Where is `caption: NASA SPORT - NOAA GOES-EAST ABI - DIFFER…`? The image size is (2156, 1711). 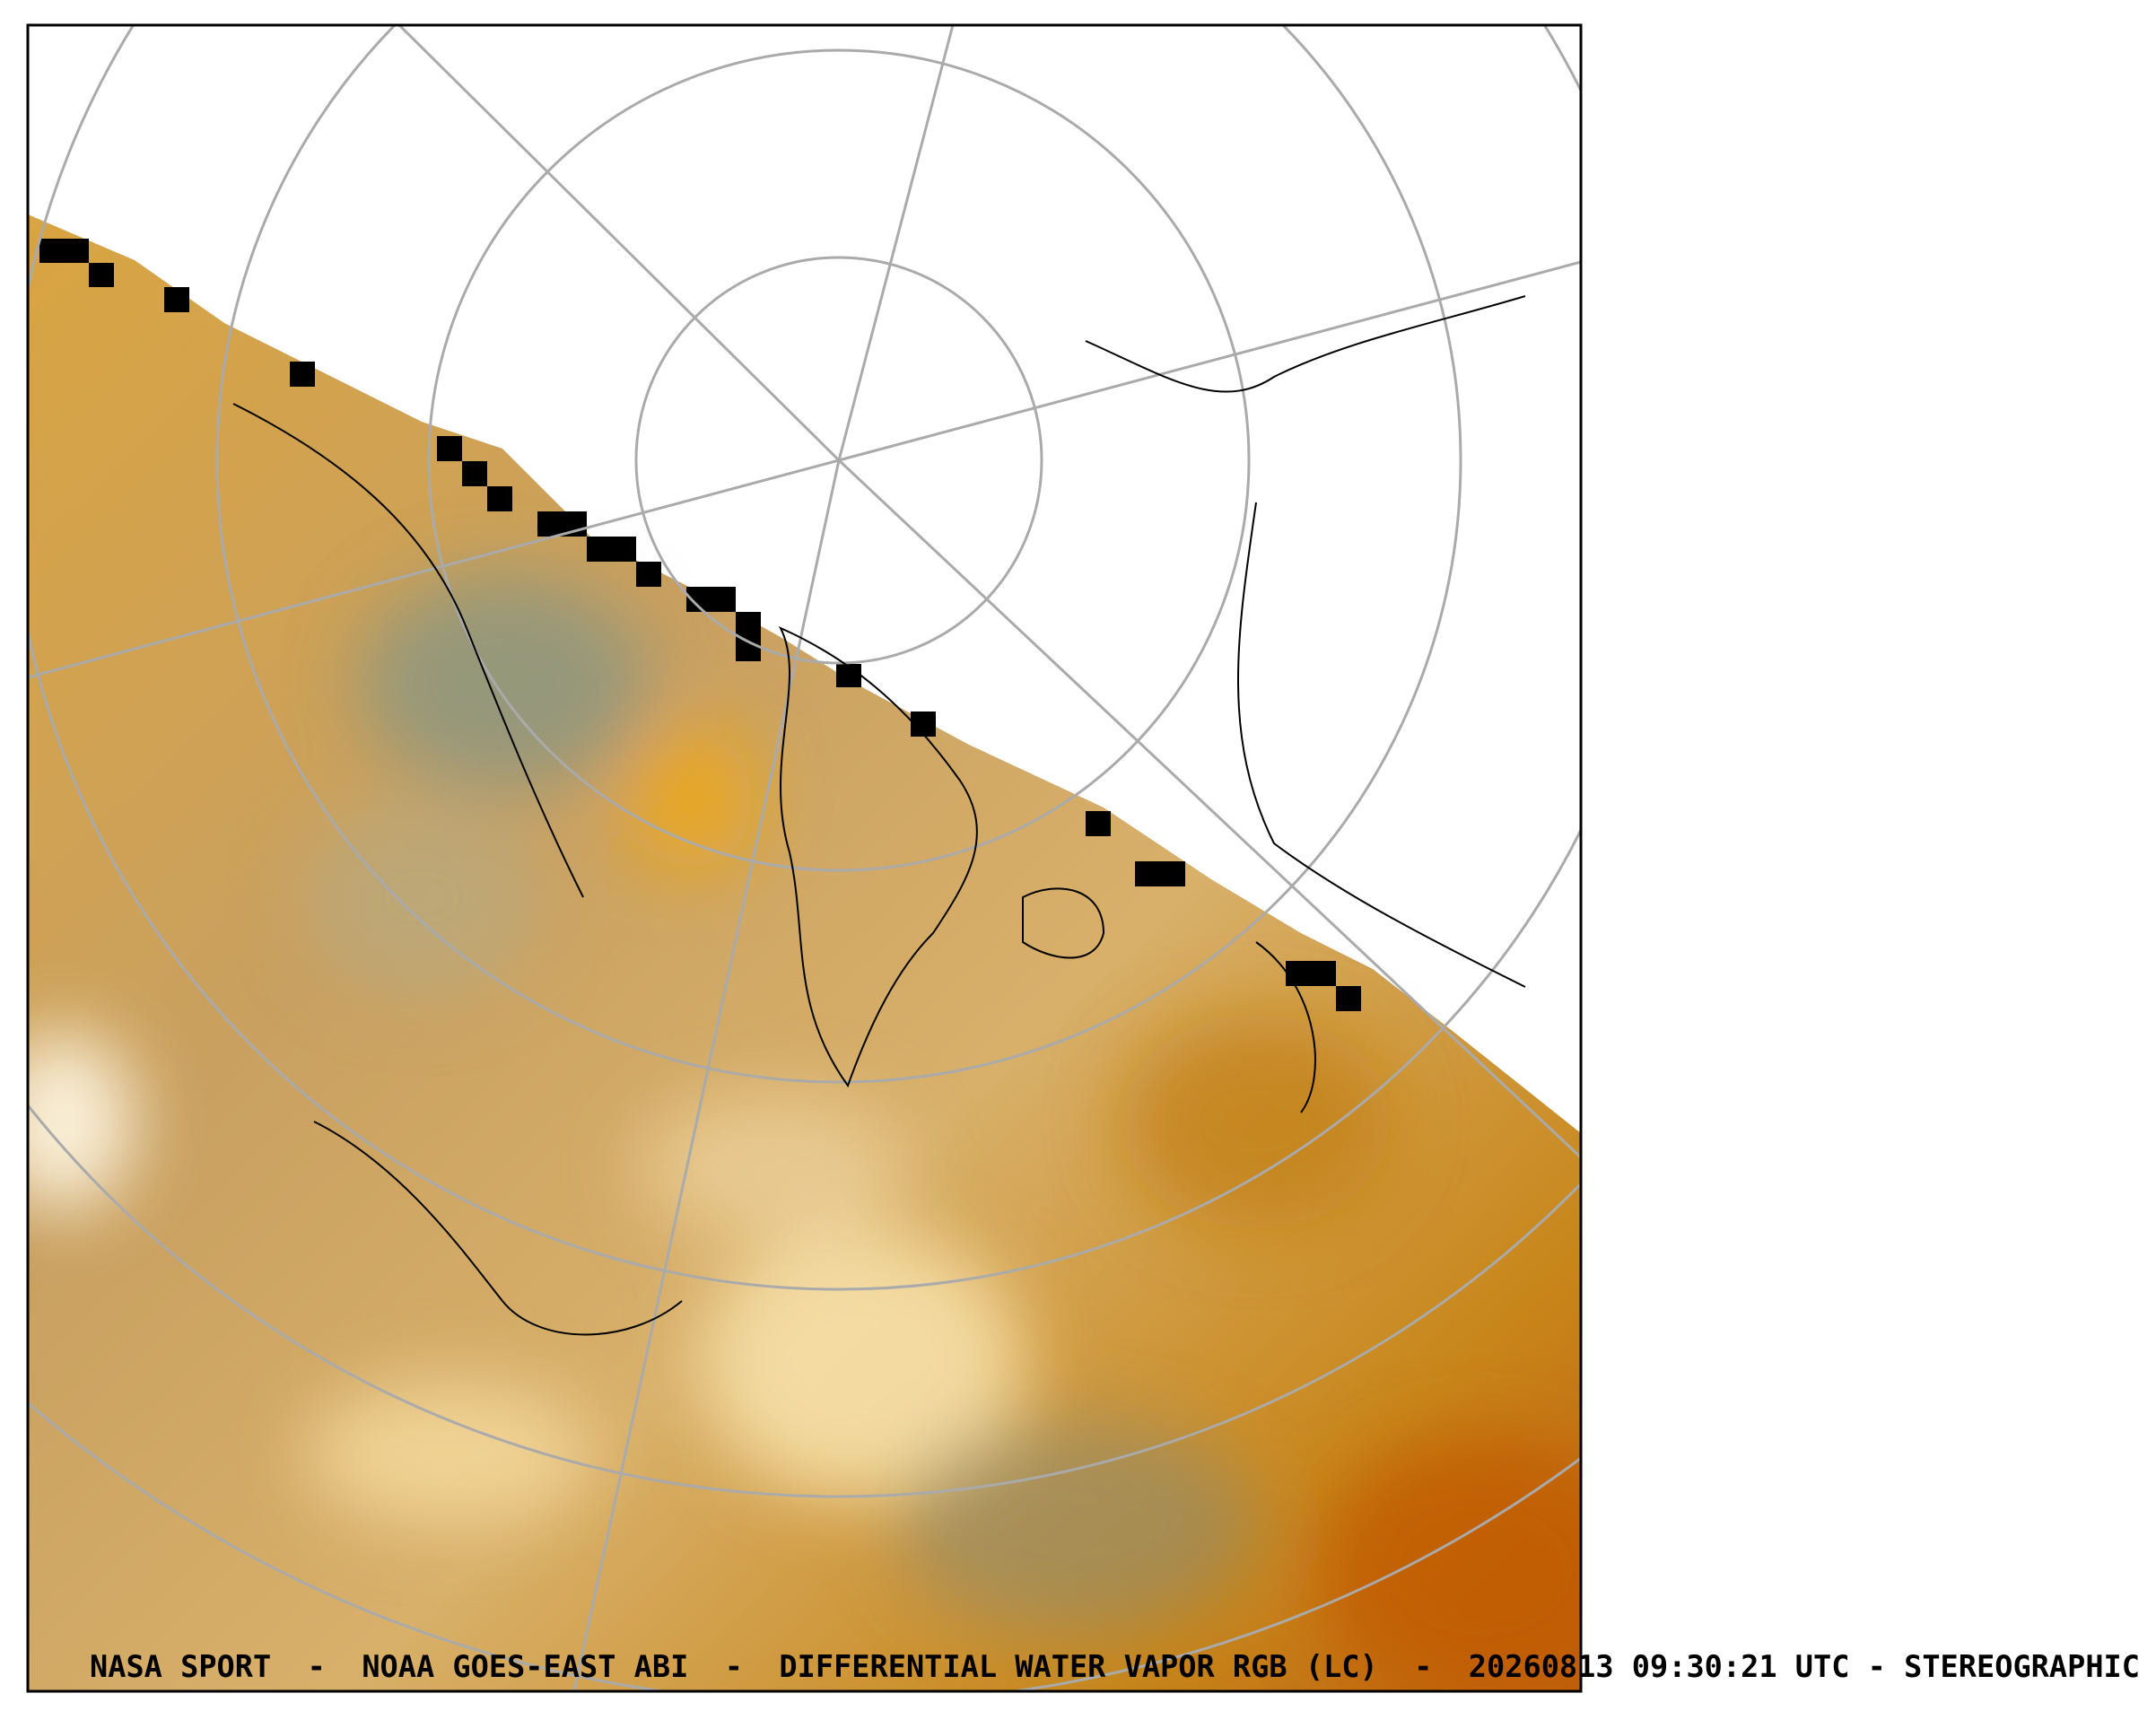
caption: NASA SPORT - NOAA GOES-EAST ABI - DIFFER… is located at coordinates (1115, 1667).